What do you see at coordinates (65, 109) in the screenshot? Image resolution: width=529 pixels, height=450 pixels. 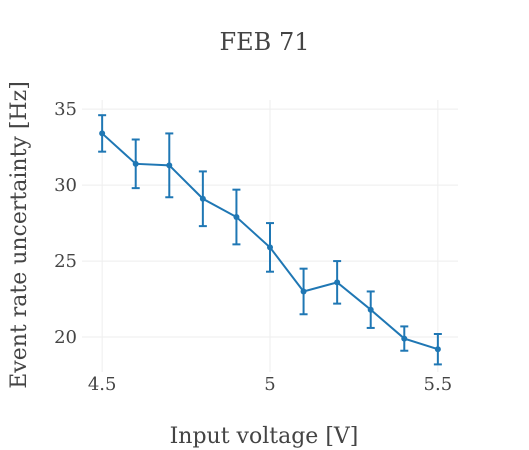 I see `y-tick-label: 35` at bounding box center [65, 109].